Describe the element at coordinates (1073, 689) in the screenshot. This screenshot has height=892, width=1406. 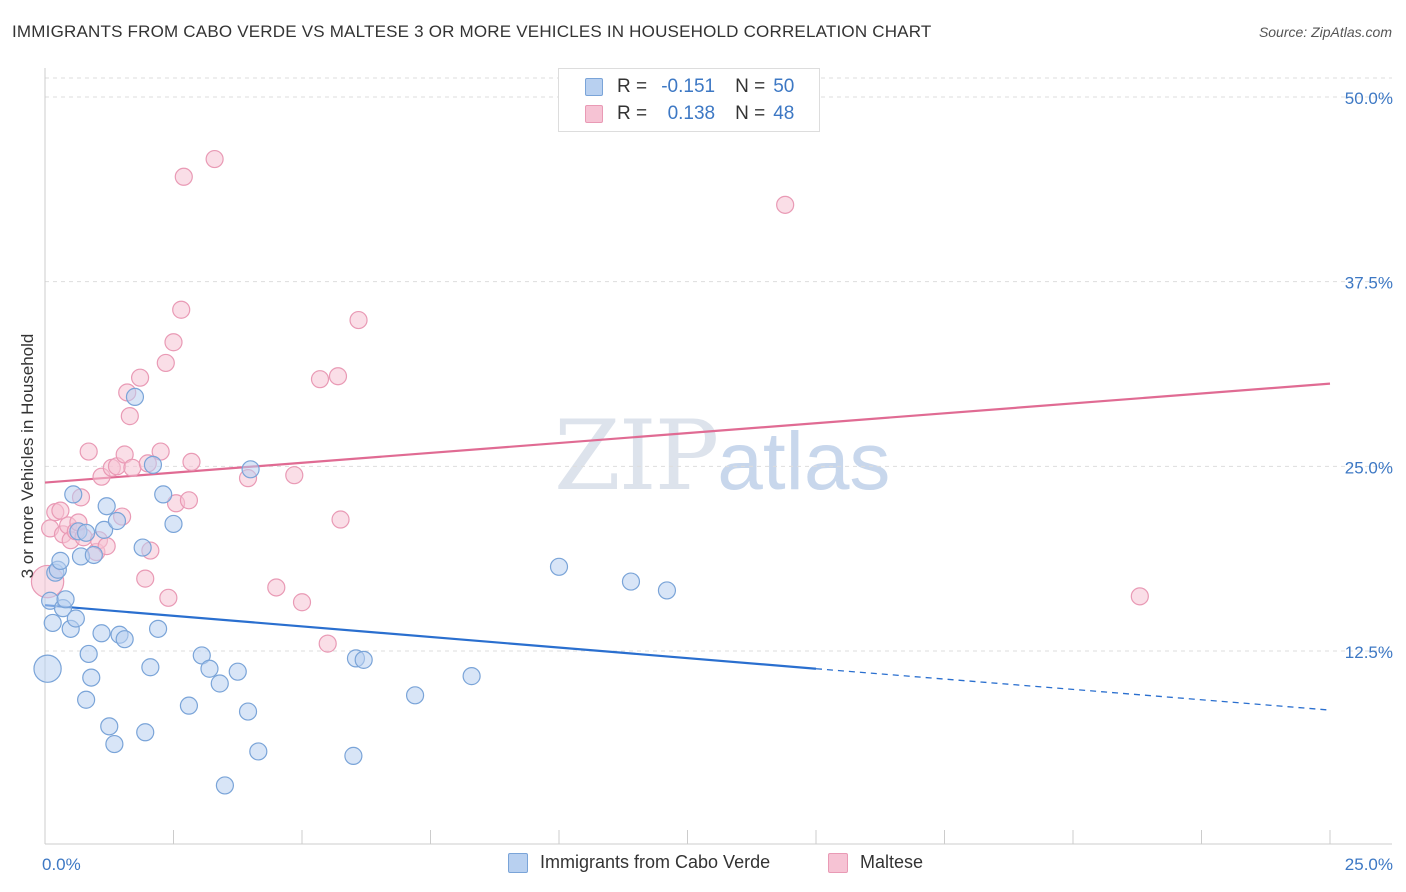
I see `trend-line-cabo-verde-extension` at that location.